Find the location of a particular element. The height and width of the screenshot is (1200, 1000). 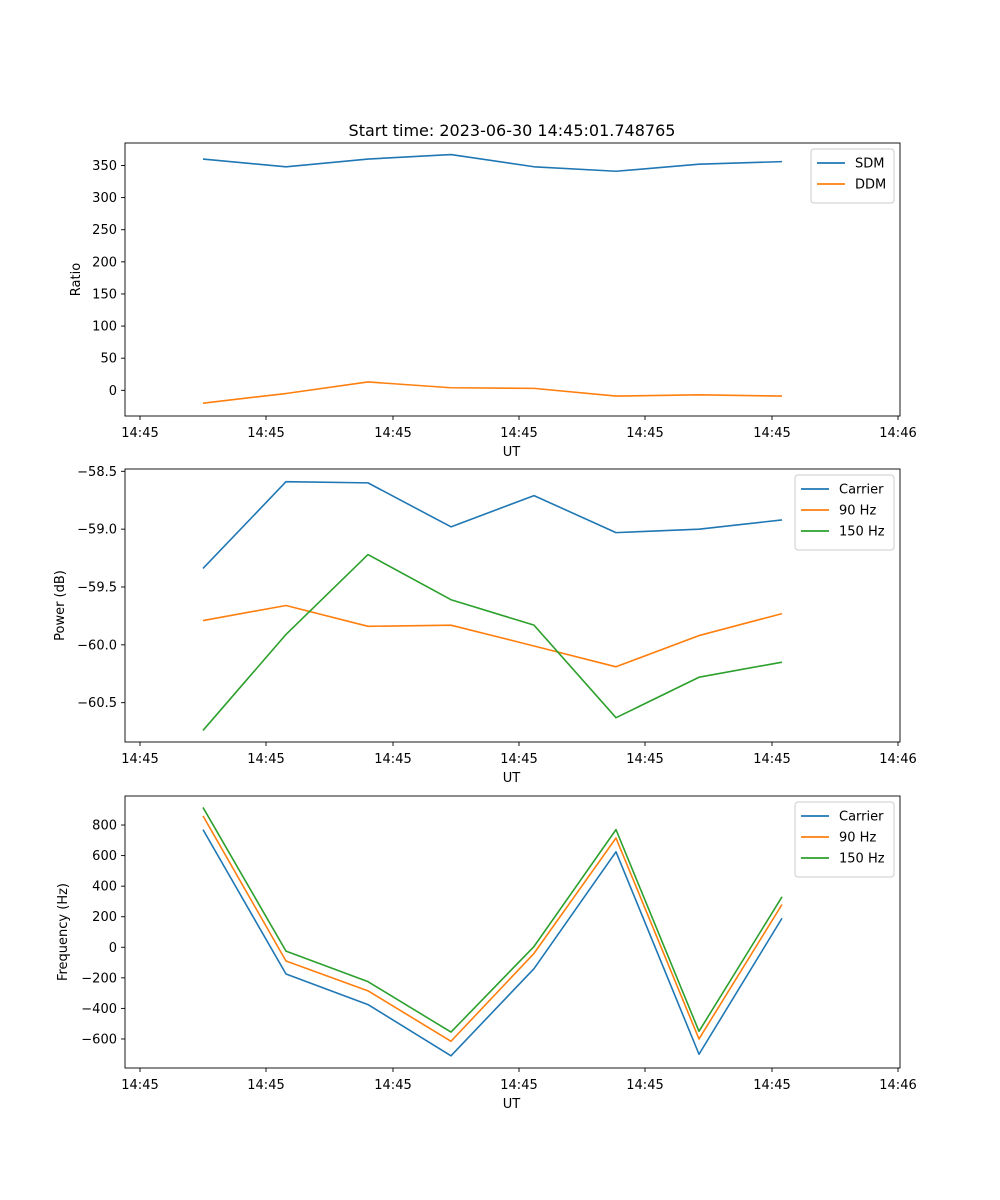

y-tick-label: 50 is located at coordinates (108, 359).